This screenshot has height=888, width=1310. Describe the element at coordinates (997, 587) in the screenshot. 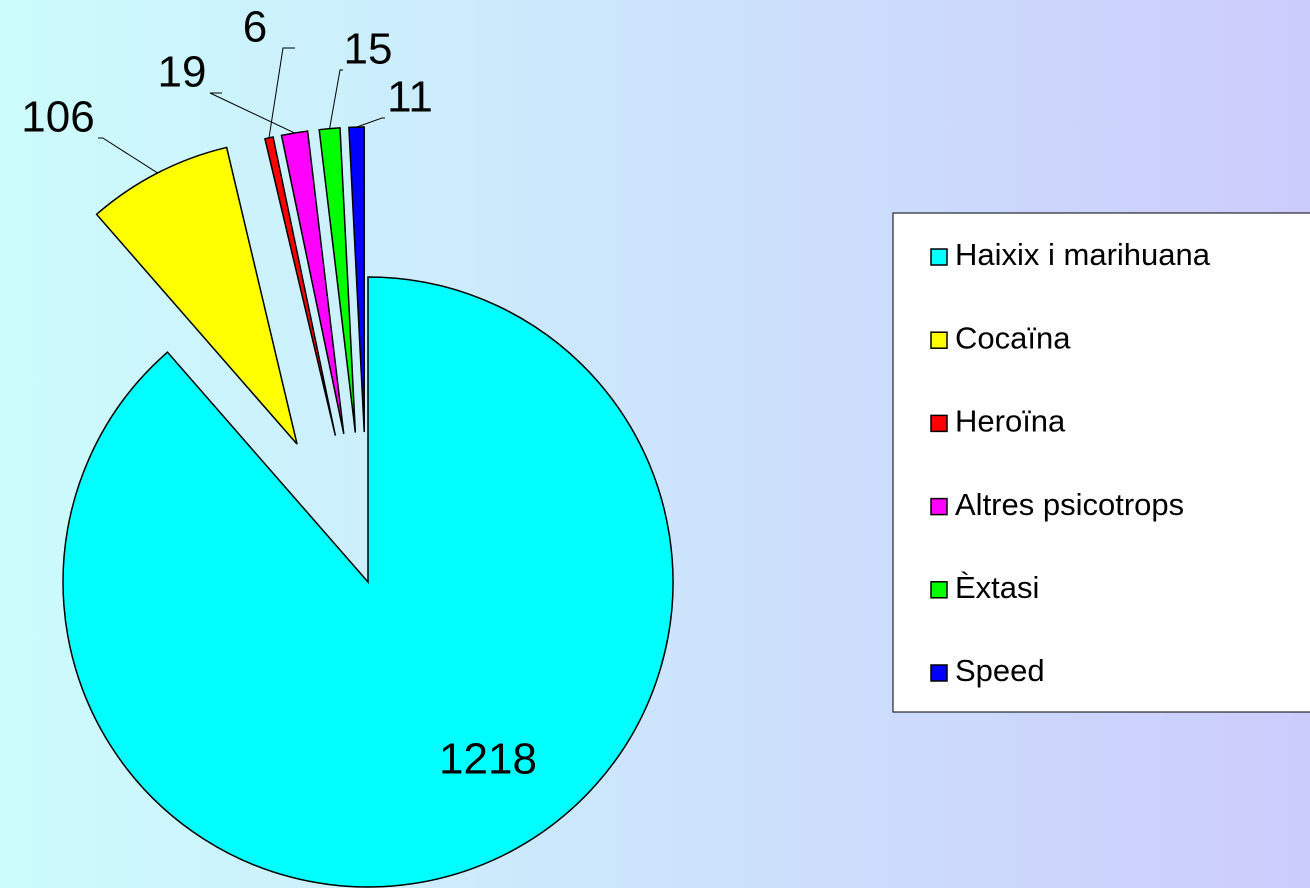

I see `legend-label: Èxtasi` at that location.